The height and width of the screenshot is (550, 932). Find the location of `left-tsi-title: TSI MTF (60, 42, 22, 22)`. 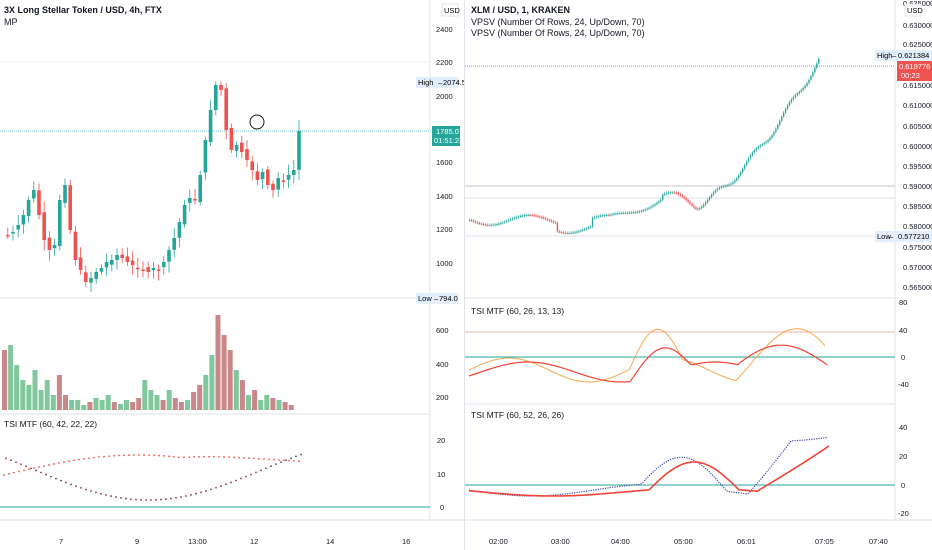

left-tsi-title: TSI MTF (60, 42, 22, 22) is located at coordinates (51, 424).